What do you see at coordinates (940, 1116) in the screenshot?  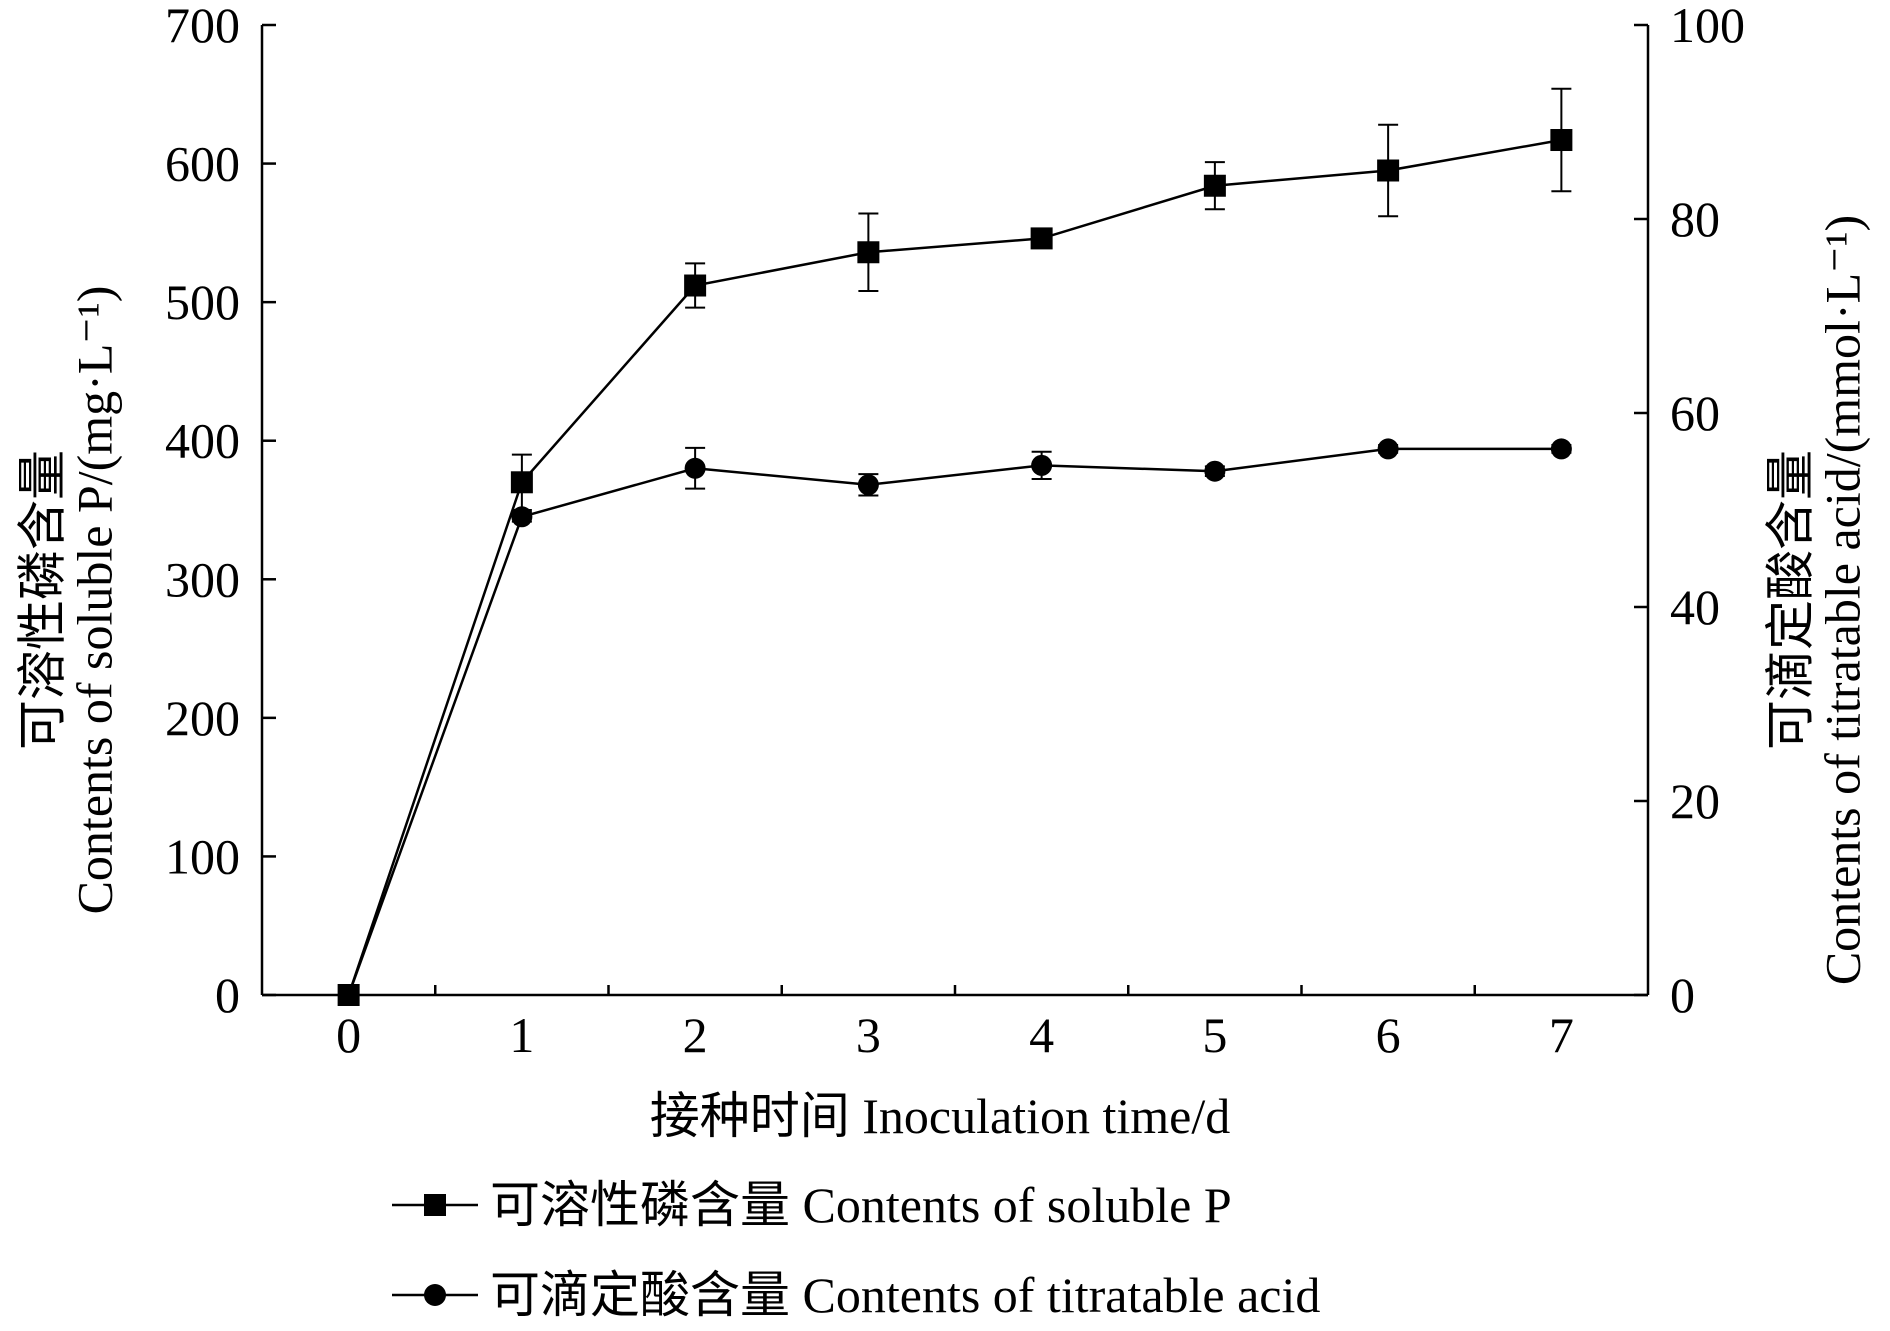 I see `x-axis-title: 接种时间 Inoculation time/d` at bounding box center [940, 1116].